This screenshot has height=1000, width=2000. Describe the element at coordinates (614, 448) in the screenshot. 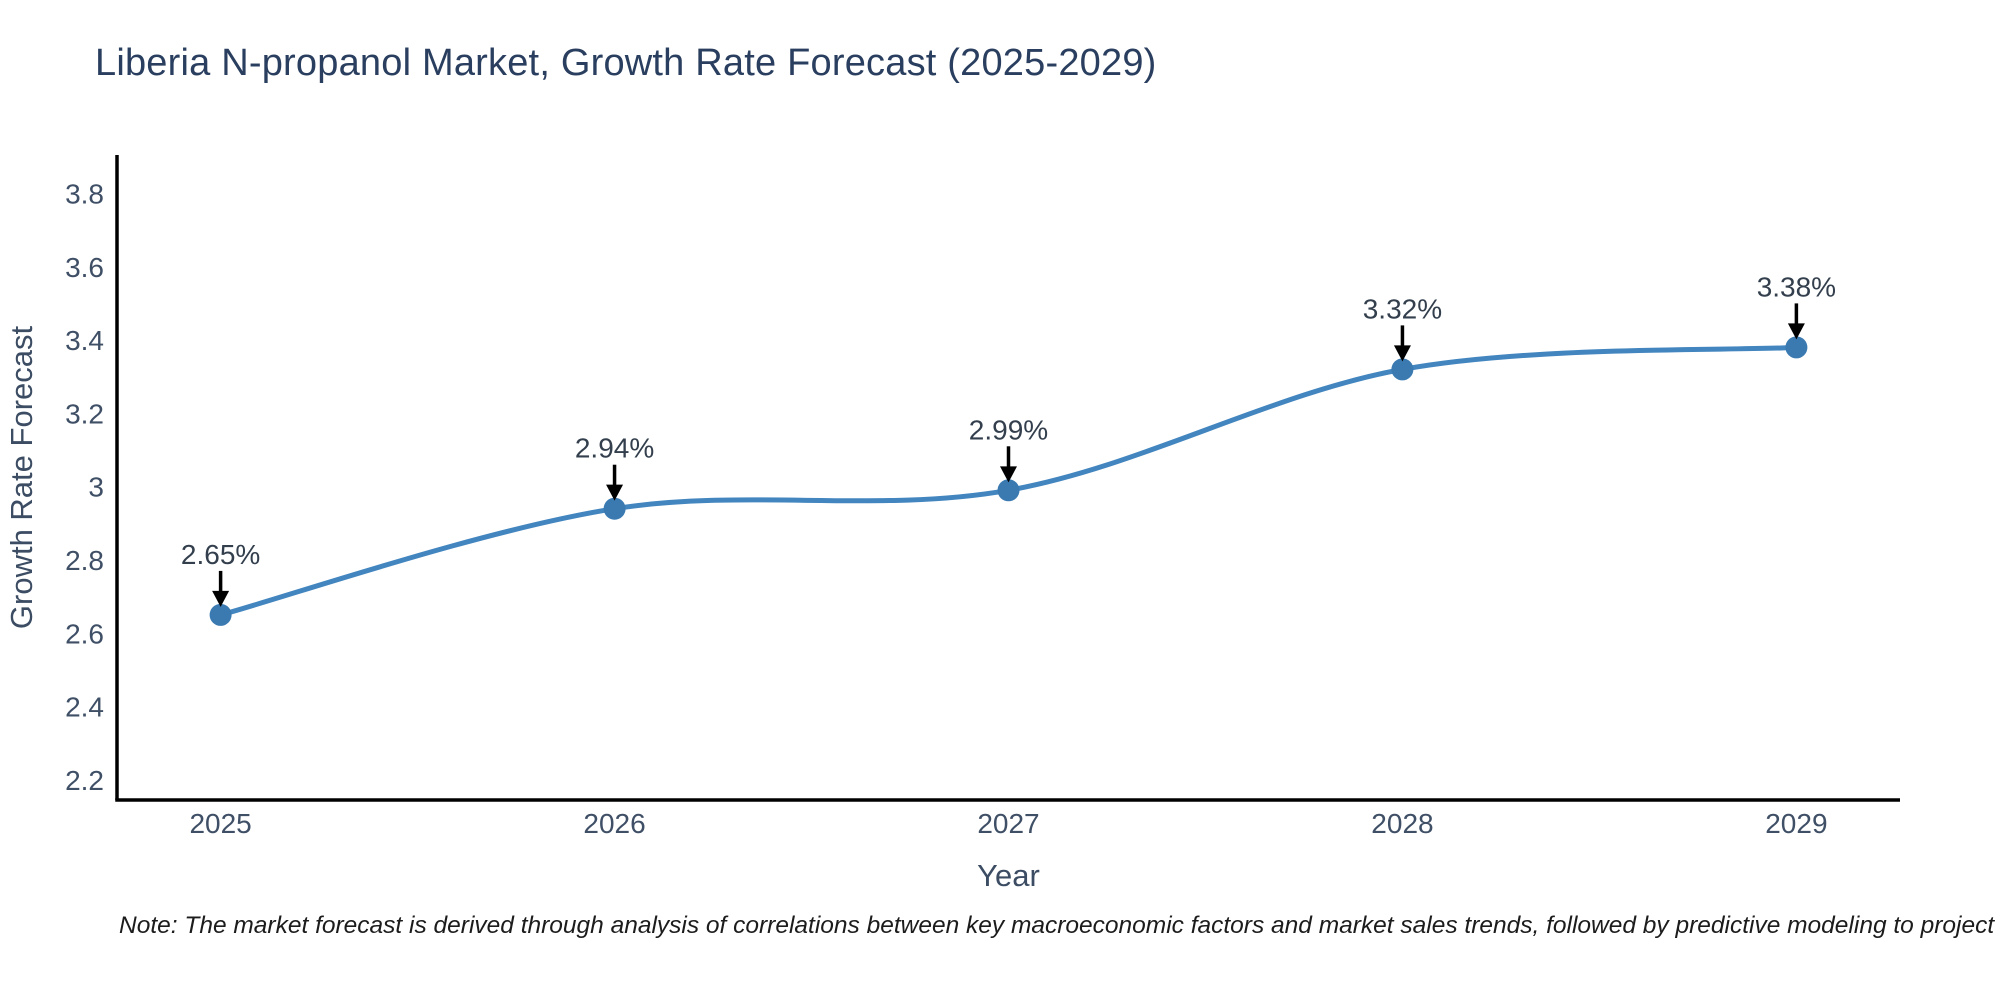

I see `annotation-label: 2.94%` at that location.